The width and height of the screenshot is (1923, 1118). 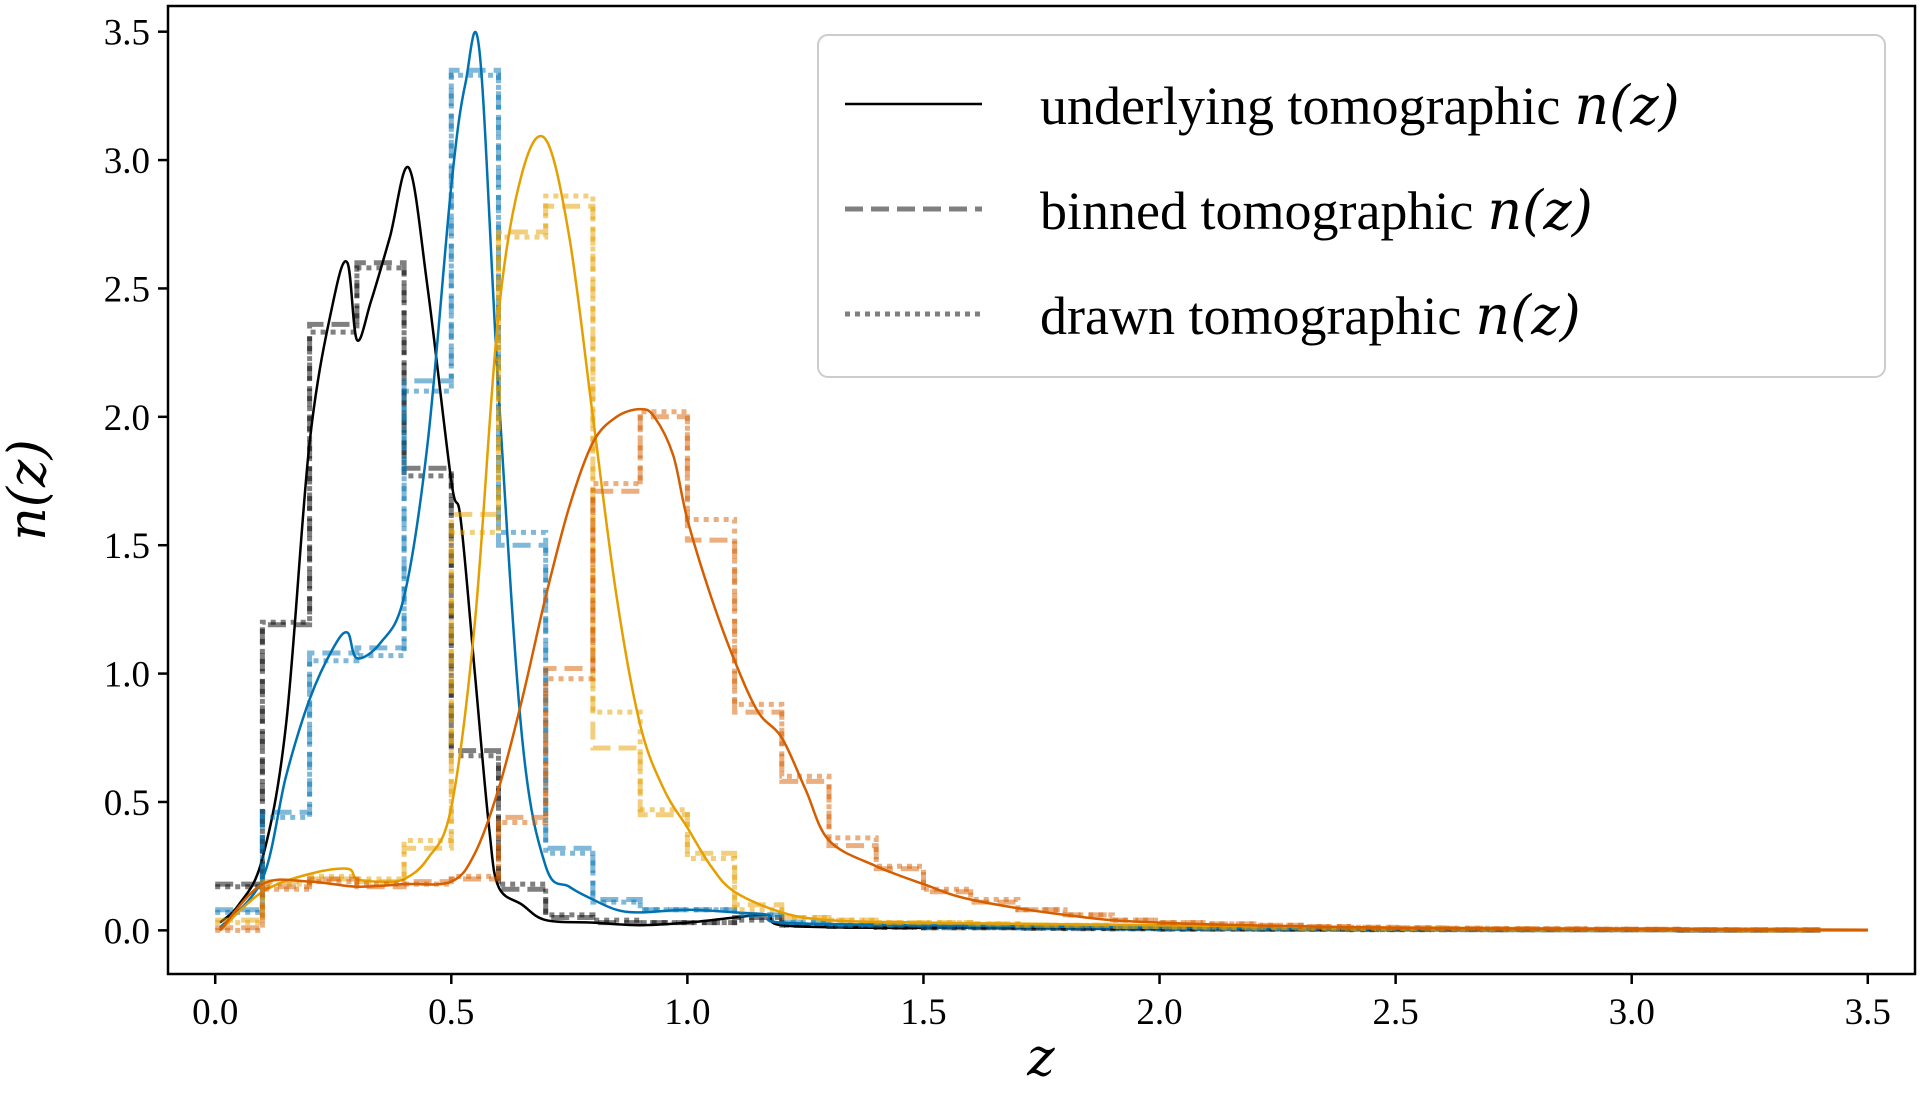 I want to click on legend-label-text: binned tomographic, so click(x=1256, y=211).